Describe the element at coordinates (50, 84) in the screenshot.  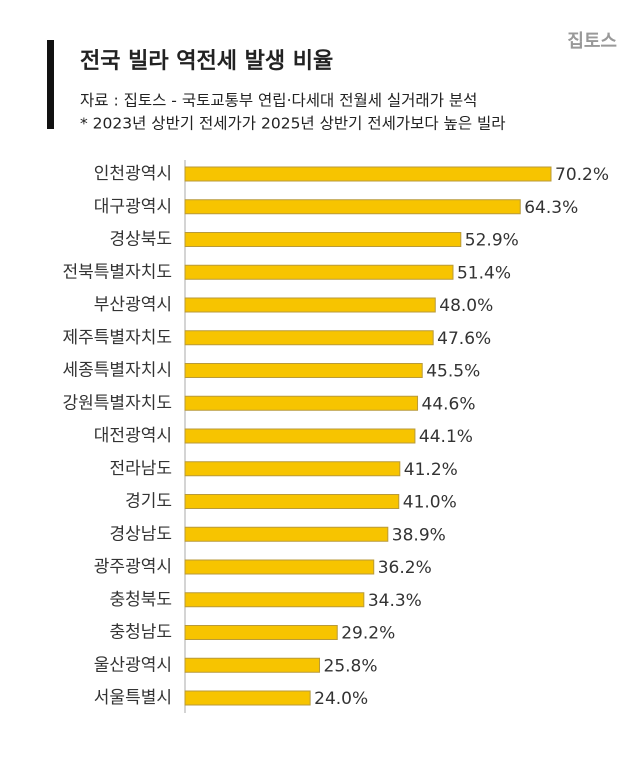
I see `title-accent` at that location.